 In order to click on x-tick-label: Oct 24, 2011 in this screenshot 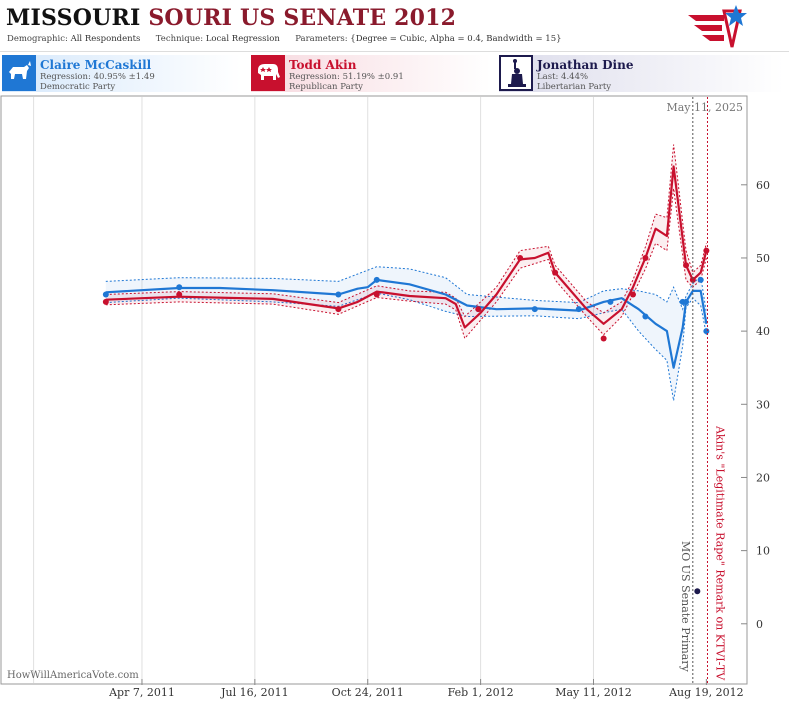, I will do `click(368, 692)`.